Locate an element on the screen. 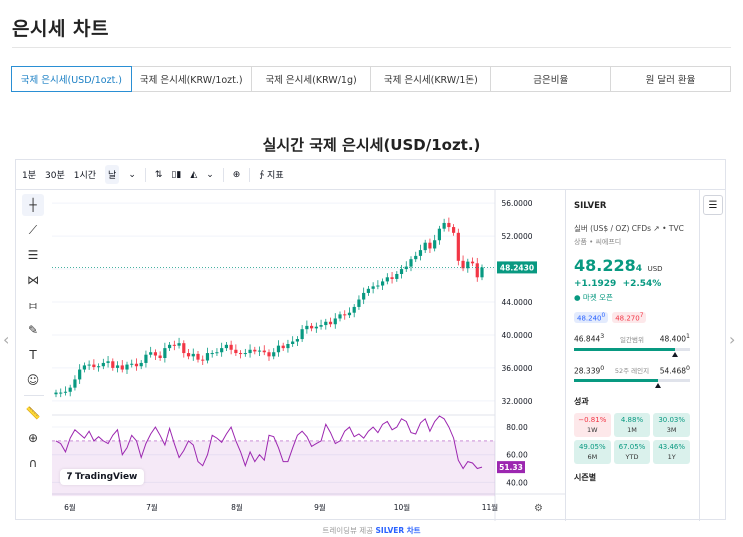 This screenshot has width=743, height=537. tab-usd-ozt: 국제 은시세(USD/1ozt.) is located at coordinates (71, 79).